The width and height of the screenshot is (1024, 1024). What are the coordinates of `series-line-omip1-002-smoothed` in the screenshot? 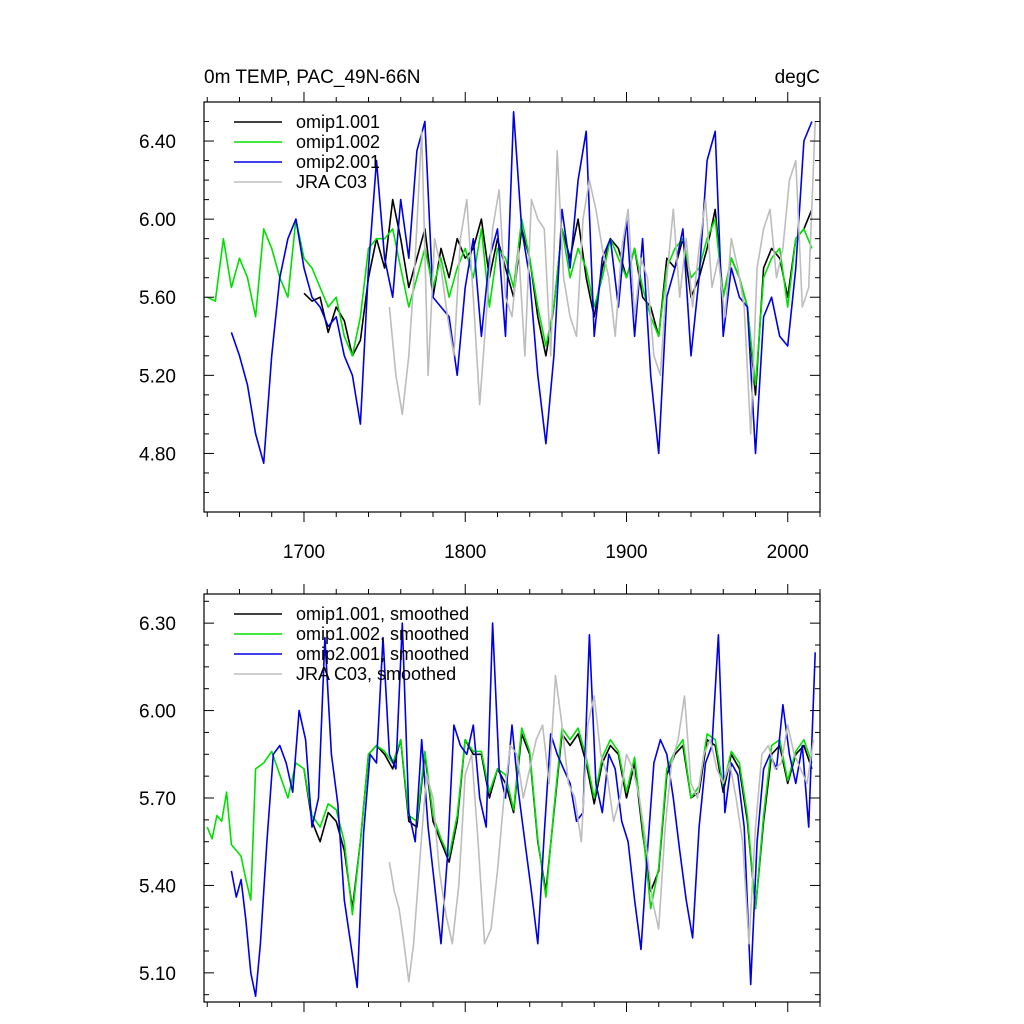 It's located at (509, 821).